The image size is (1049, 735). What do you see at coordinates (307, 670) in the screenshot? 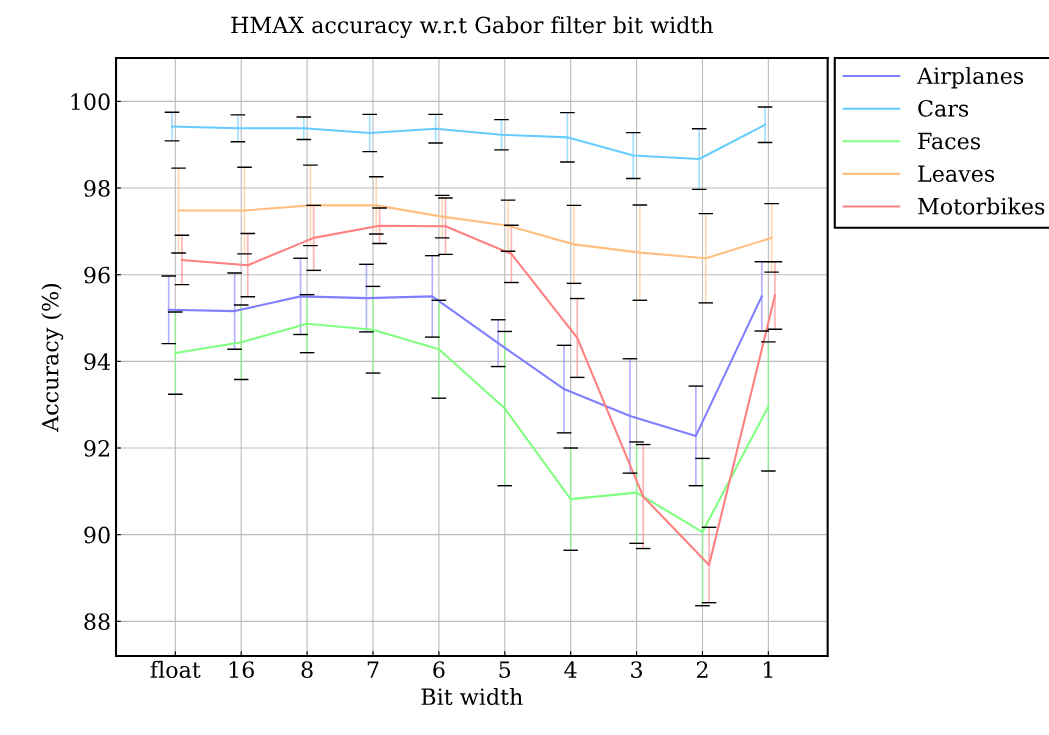
I see `x-tick-label: 8` at bounding box center [307, 670].